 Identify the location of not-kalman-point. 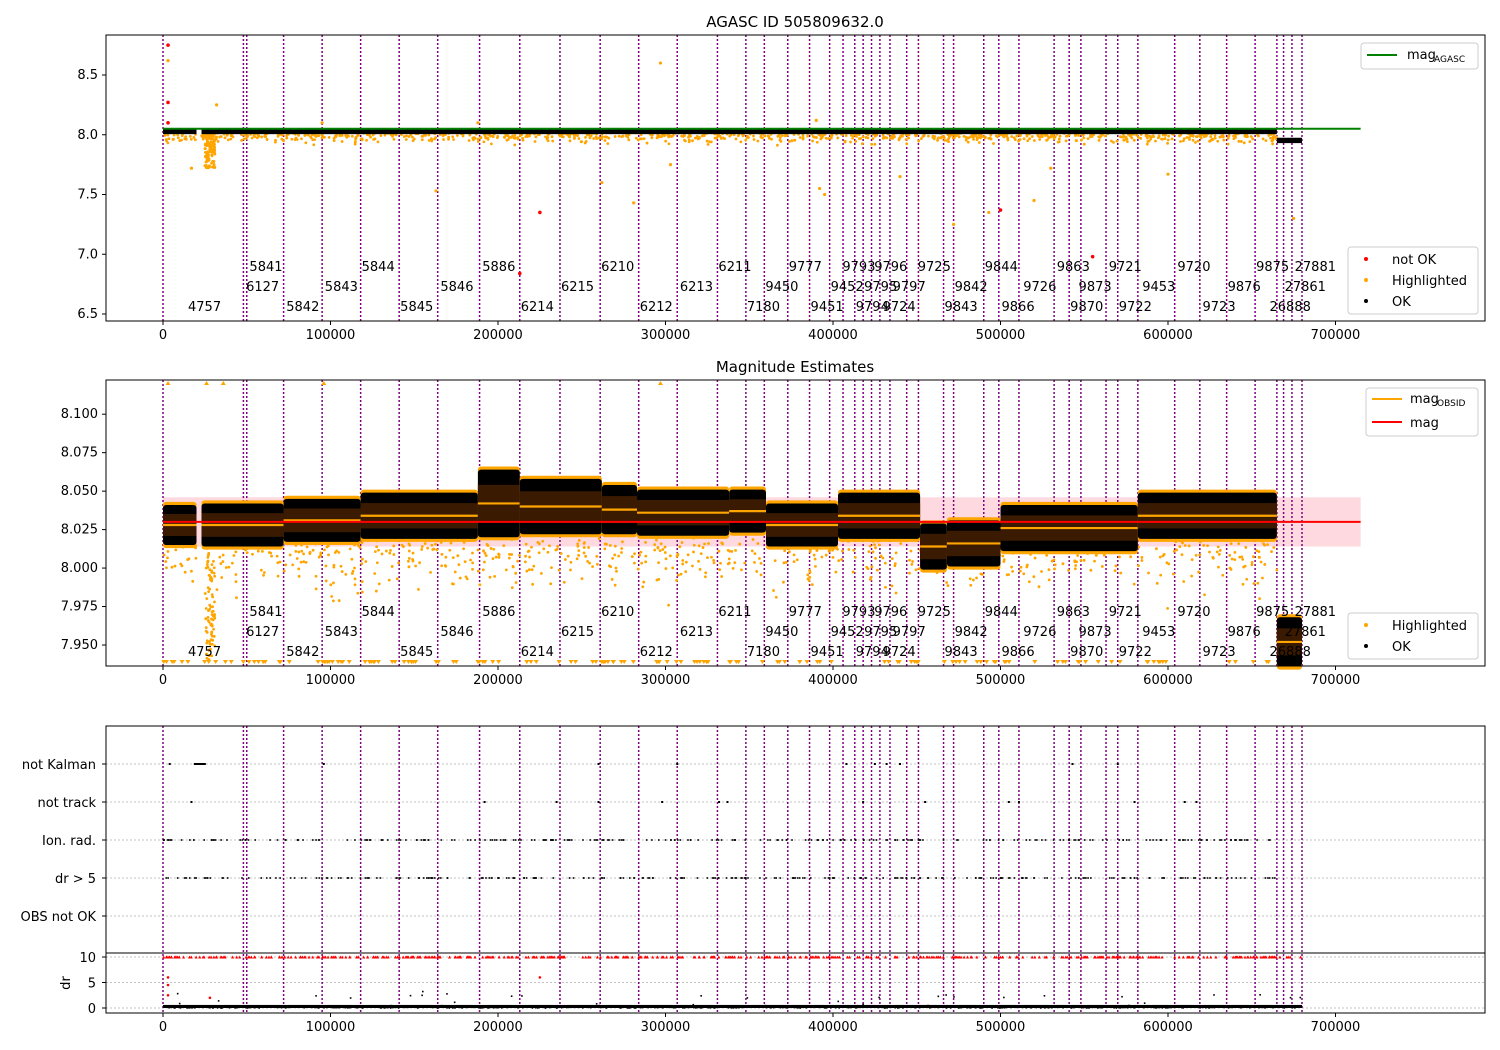
(1117, 764).